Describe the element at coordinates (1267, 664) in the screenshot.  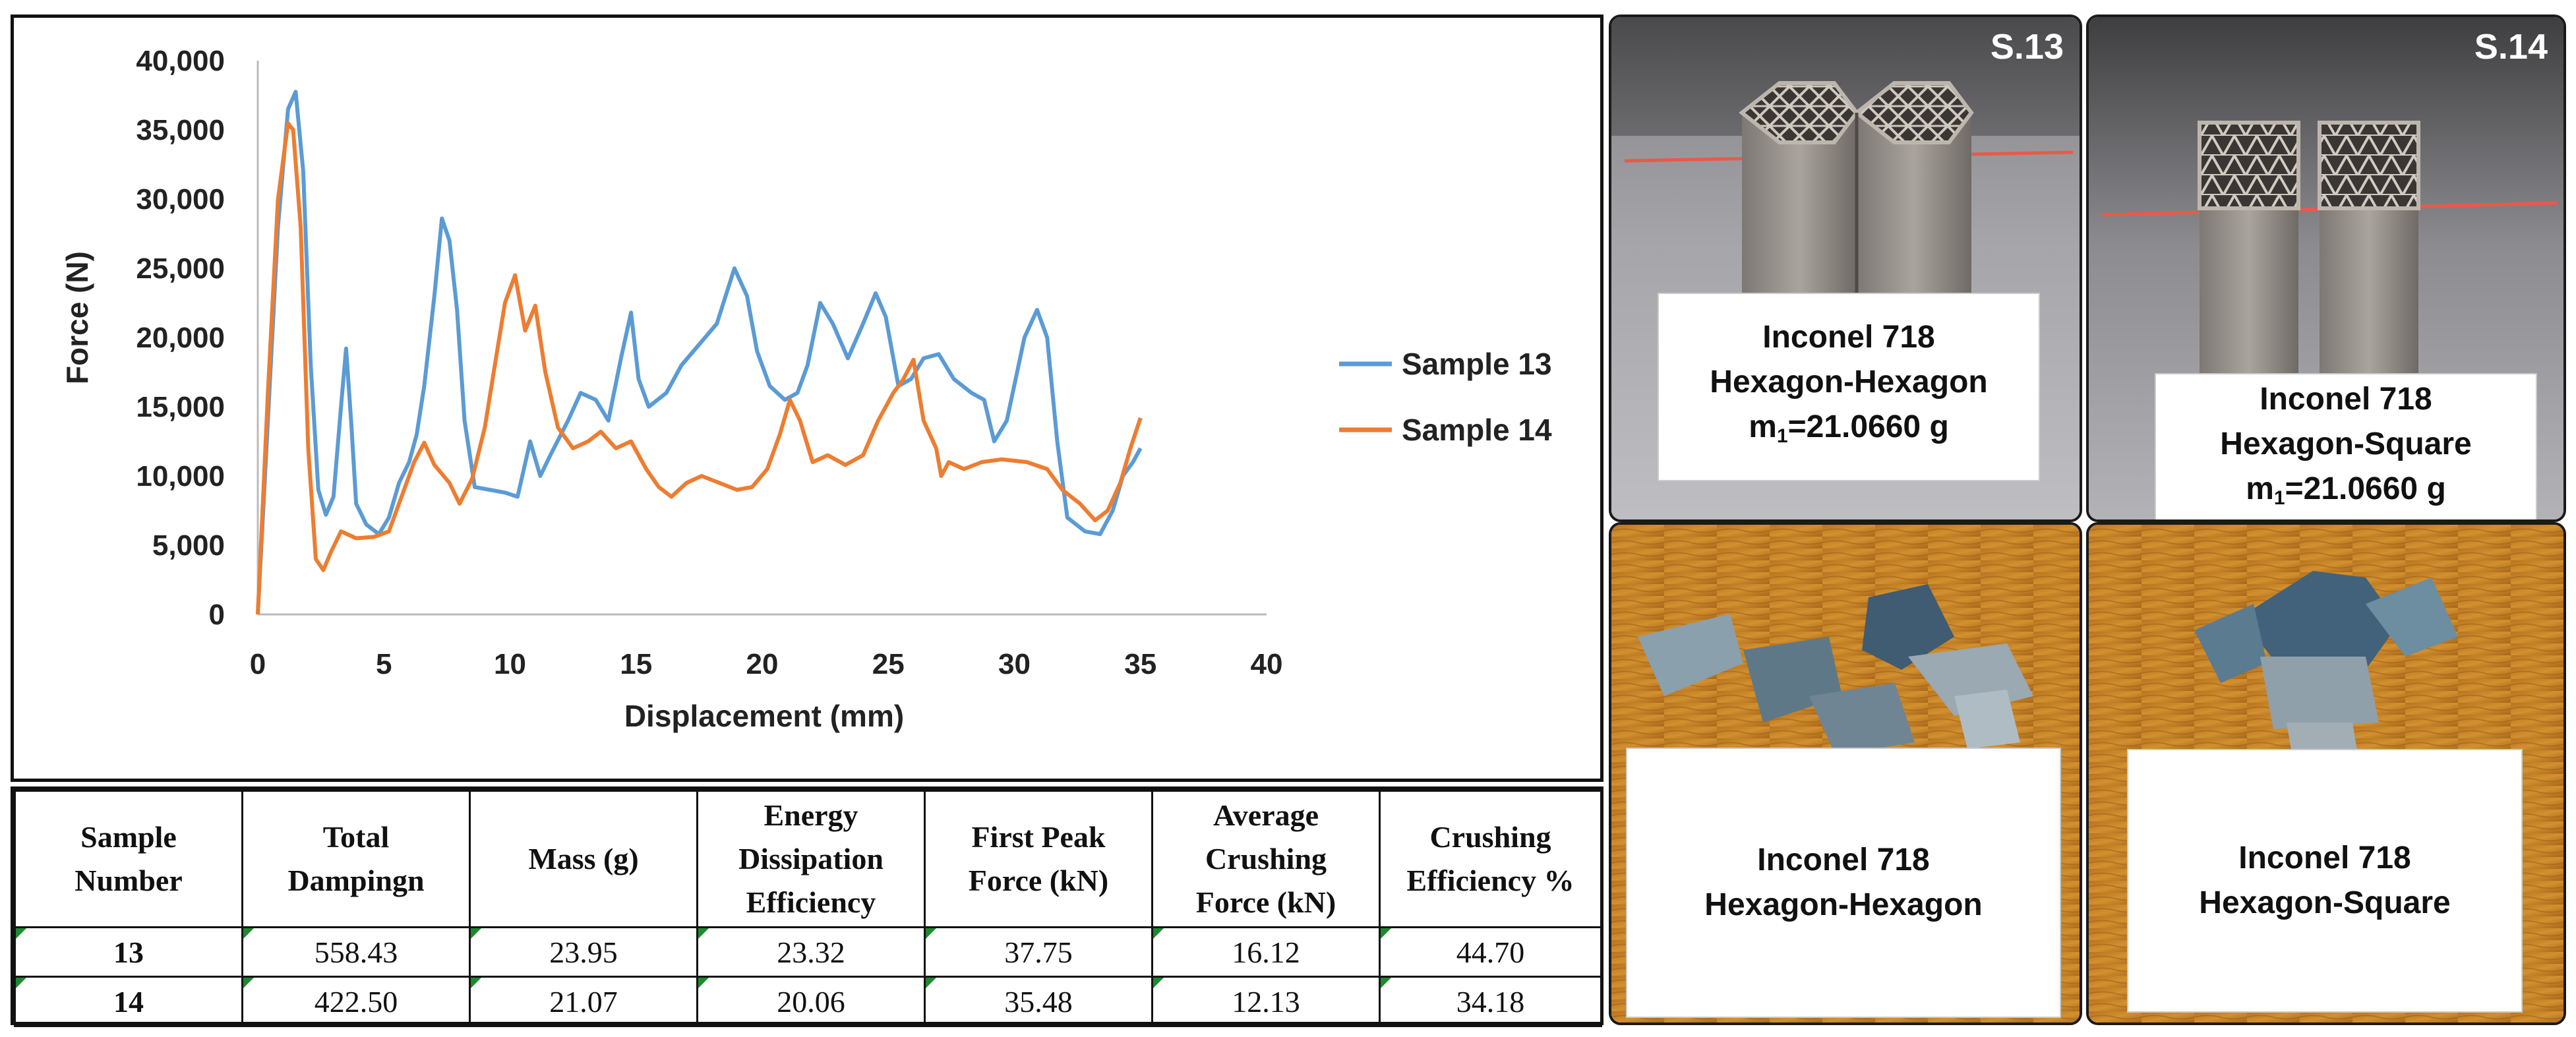
I see `x-tick-label: 40` at that location.